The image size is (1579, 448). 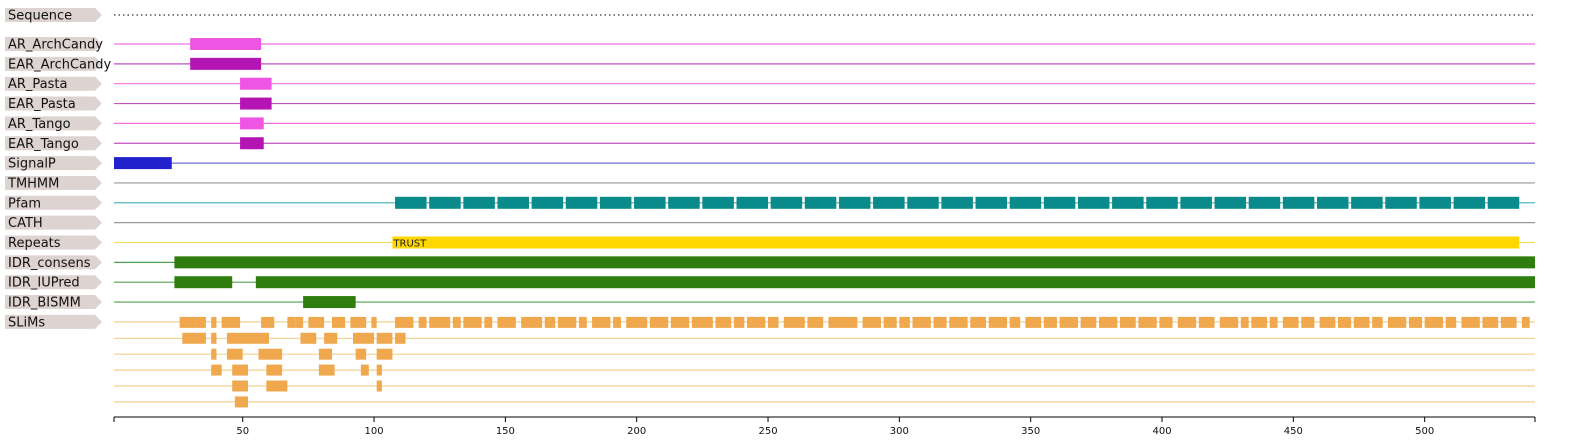 What do you see at coordinates (143, 163) in the screenshot?
I see `feature-signalp` at bounding box center [143, 163].